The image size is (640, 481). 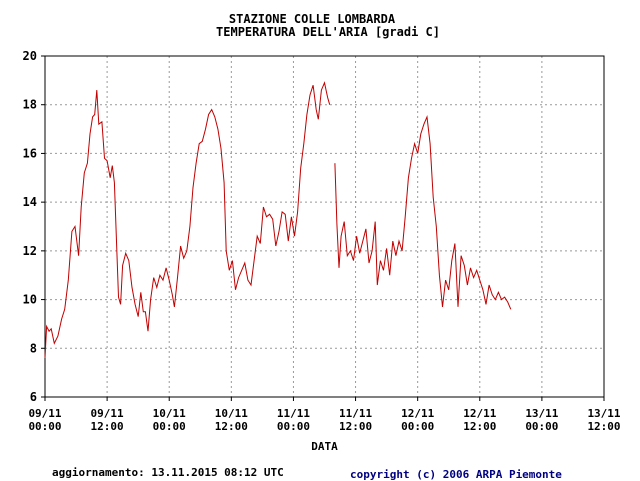 I want to click on y-tick-label: 16, so click(x=30, y=153).